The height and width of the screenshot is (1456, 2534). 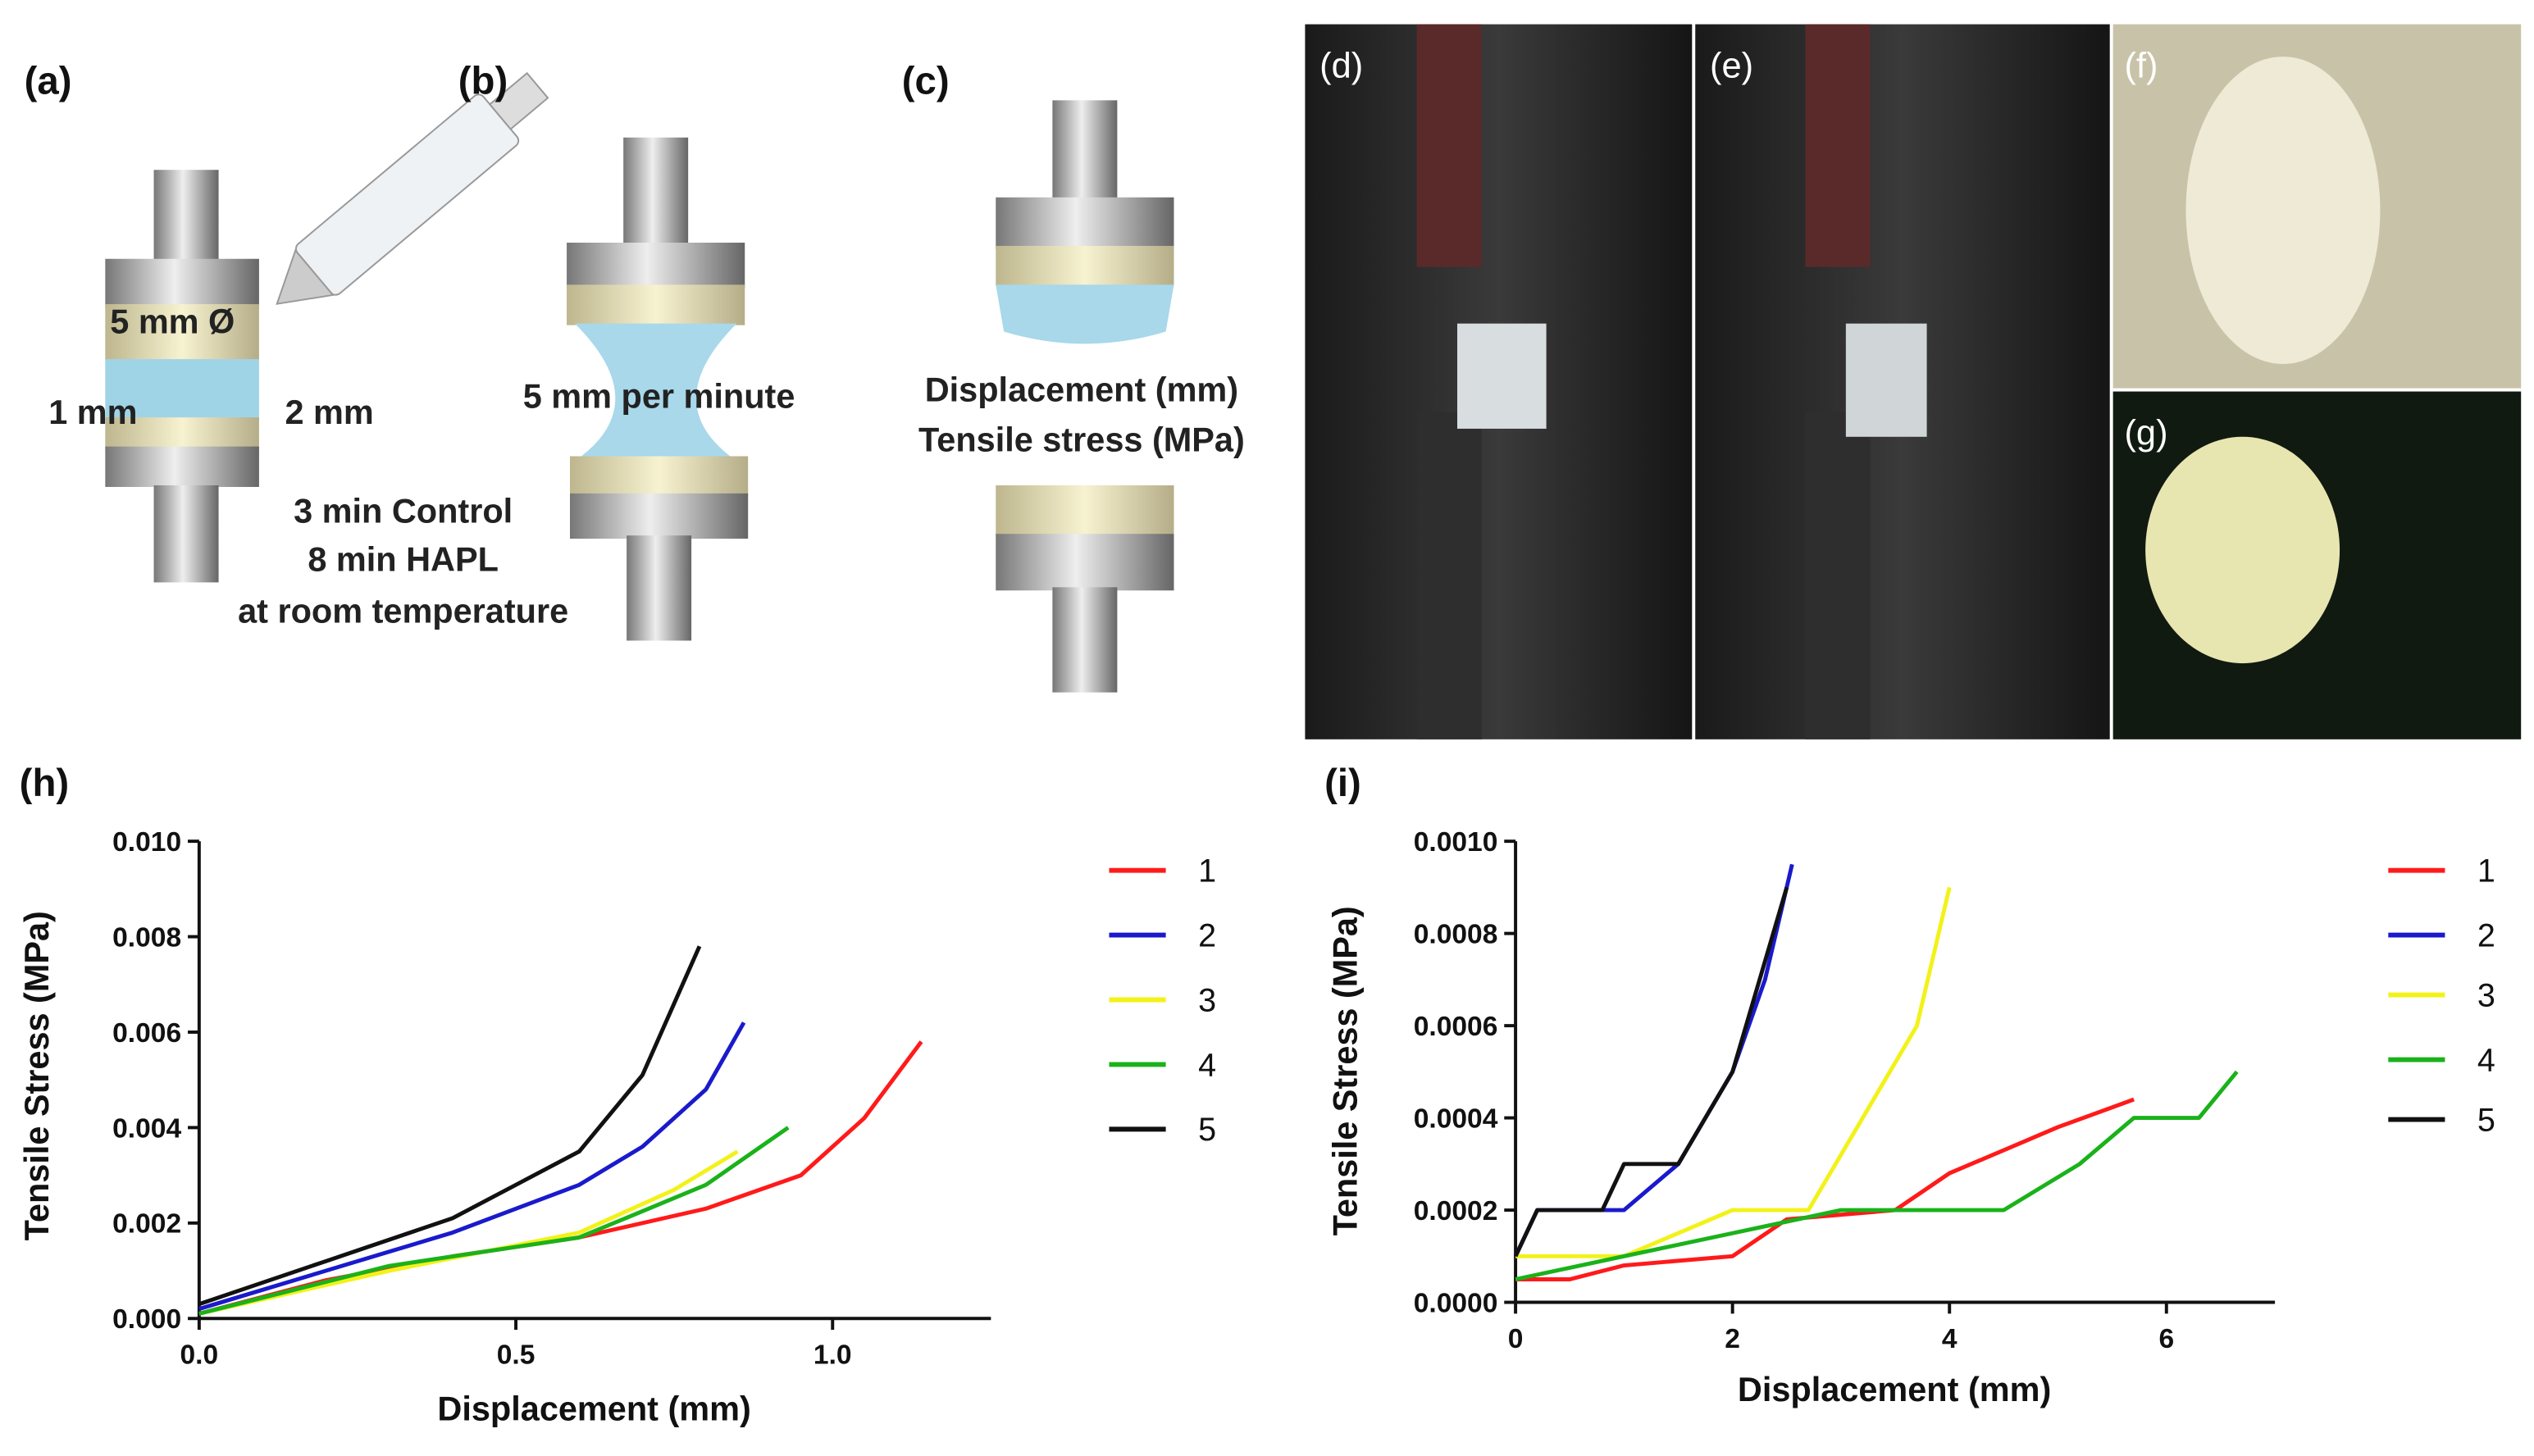 What do you see at coordinates (2166, 1339) in the screenshot?
I see `x-tick-label: 6` at bounding box center [2166, 1339].